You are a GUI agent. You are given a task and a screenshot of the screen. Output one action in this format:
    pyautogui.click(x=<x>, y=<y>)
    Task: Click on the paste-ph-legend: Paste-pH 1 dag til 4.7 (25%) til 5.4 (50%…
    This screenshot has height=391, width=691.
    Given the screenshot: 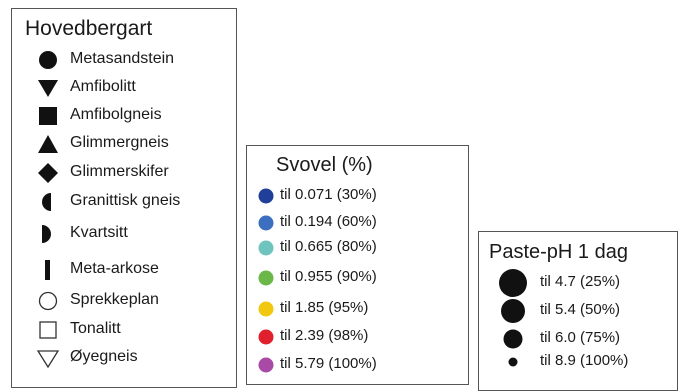 What is the action you would take?
    pyautogui.click(x=578, y=311)
    